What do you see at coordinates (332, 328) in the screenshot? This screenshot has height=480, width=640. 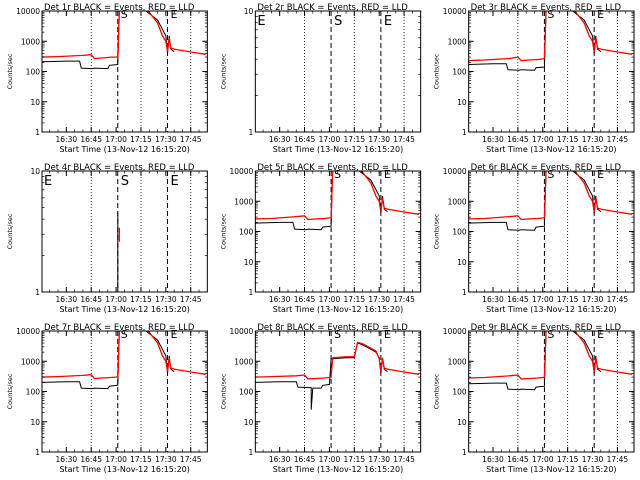 I see `panel-title: Det 8r BLACK = Events, RED = LLD` at bounding box center [332, 328].